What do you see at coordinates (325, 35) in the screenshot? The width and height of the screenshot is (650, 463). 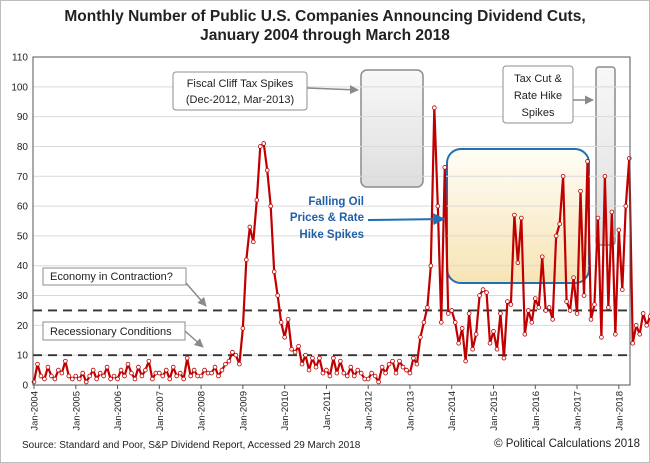 I see `chart-subtitle: January 2004 through March 2018` at bounding box center [325, 35].